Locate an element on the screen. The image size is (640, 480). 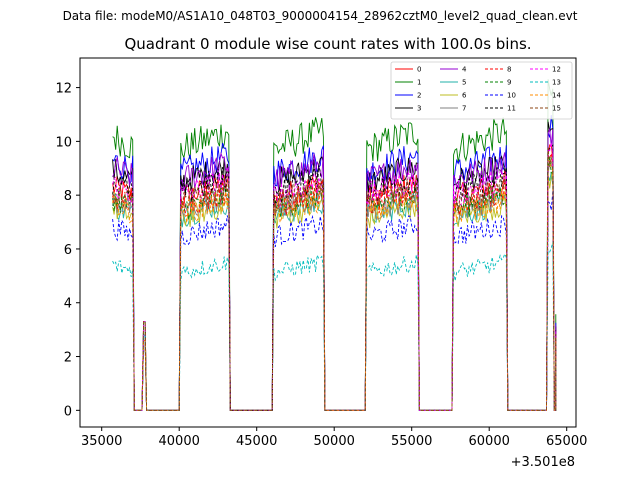
x-tick-label: 45000 is located at coordinates (256, 441).